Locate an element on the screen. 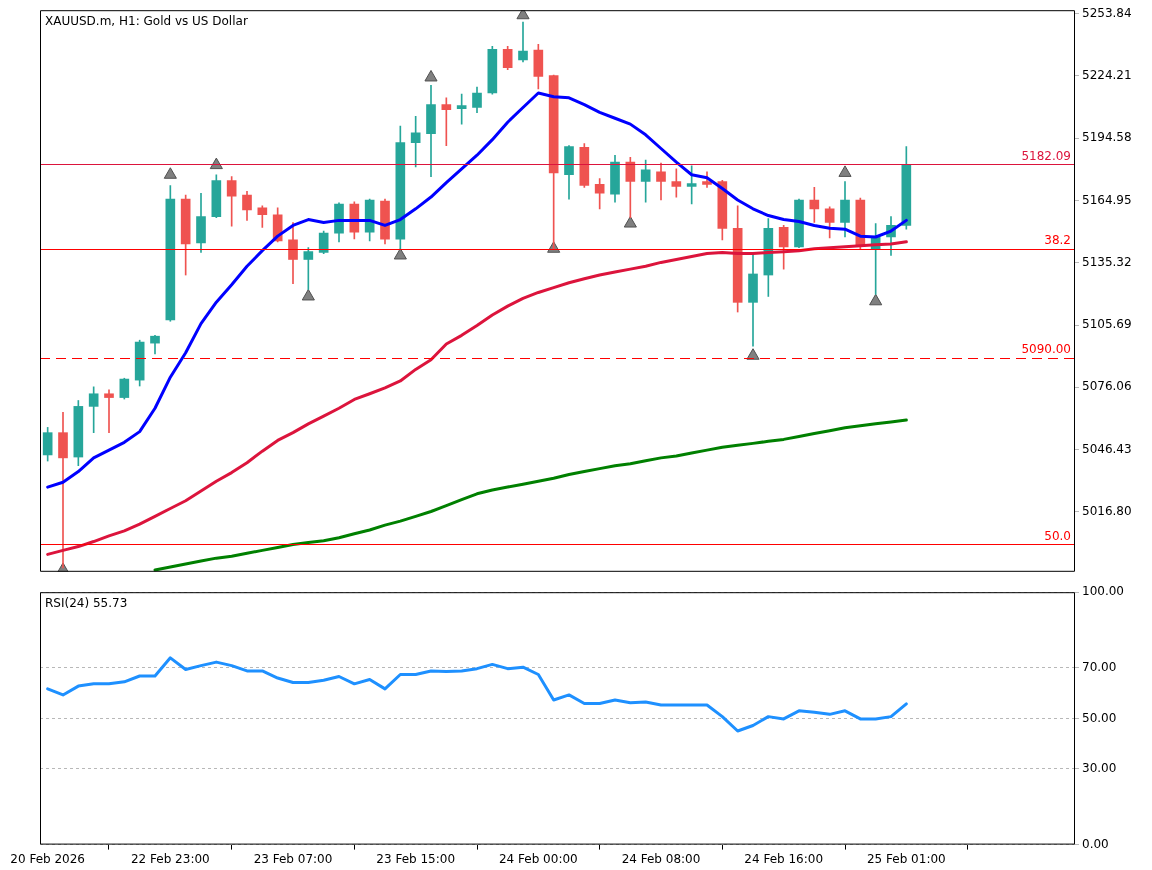  ref-line-label: 5182.09 is located at coordinates (1046, 155).